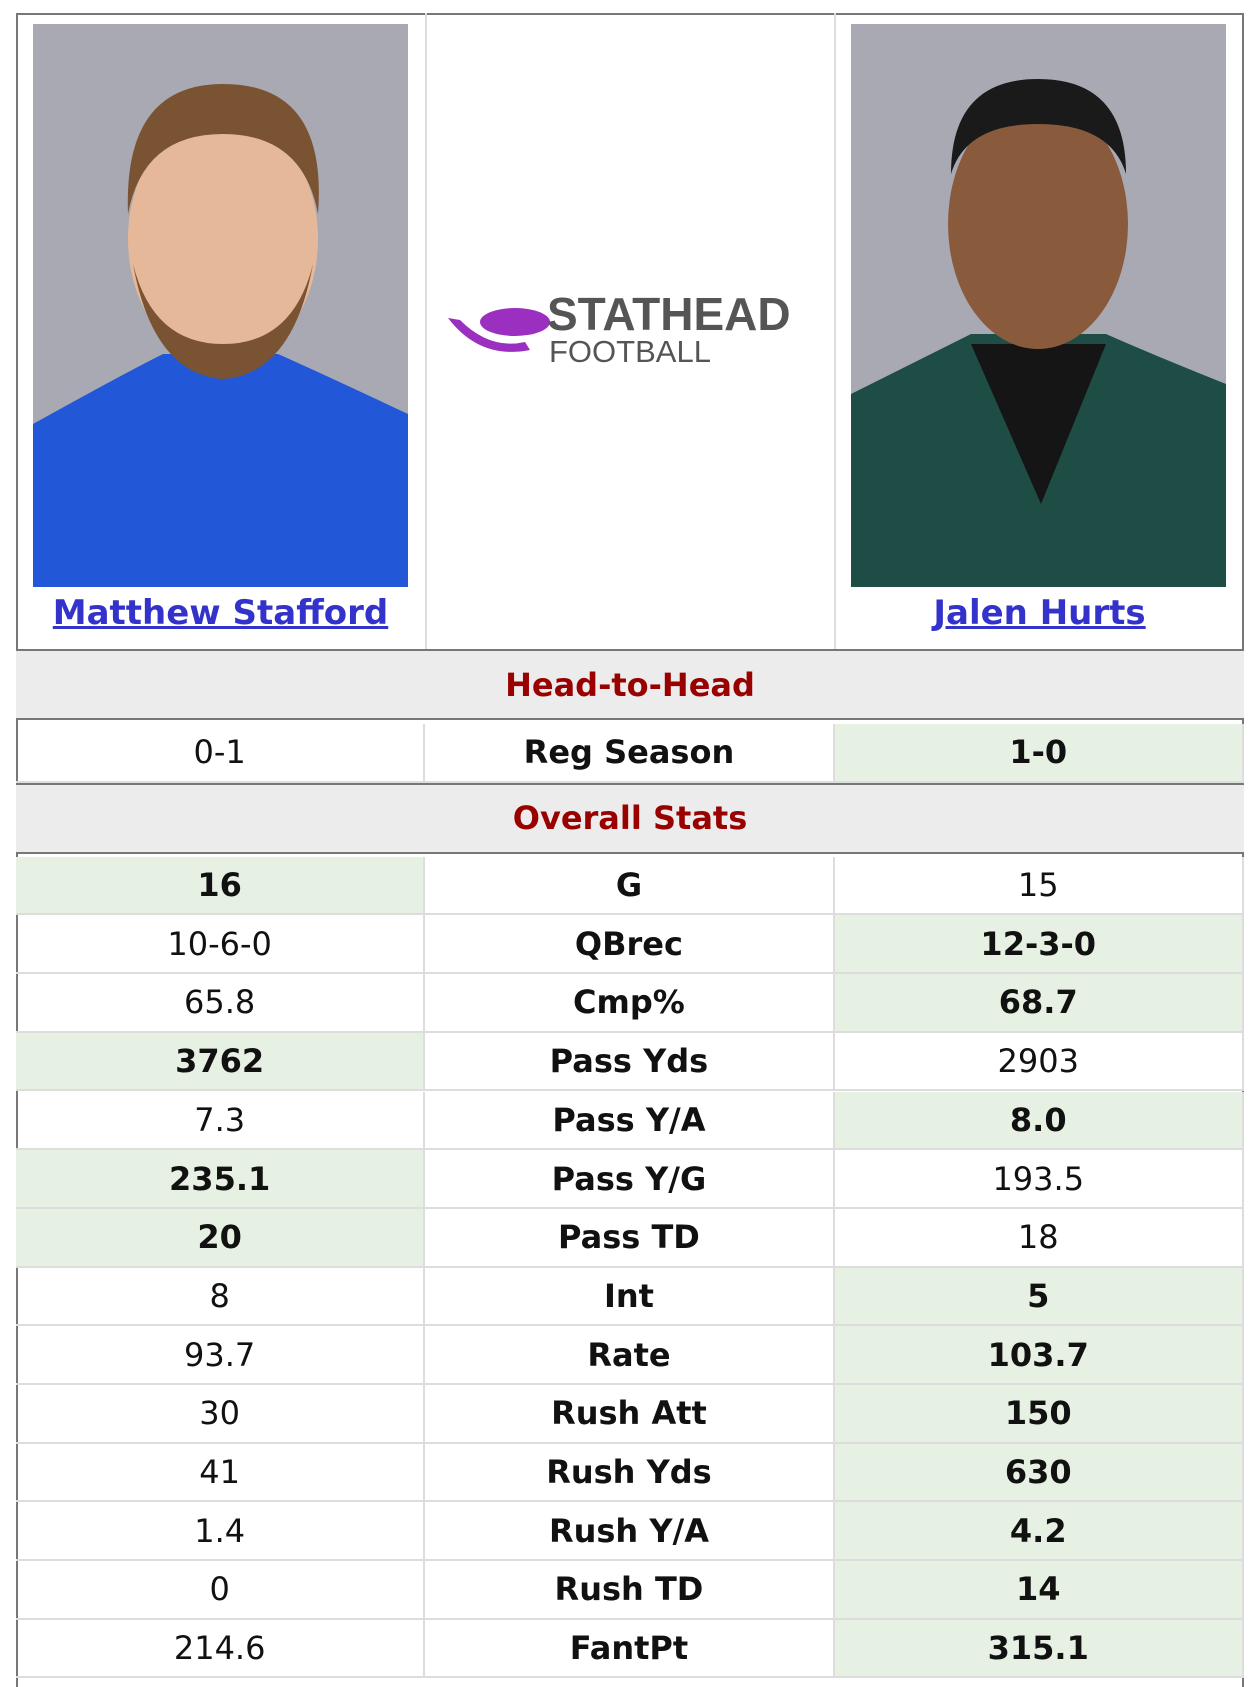 The width and height of the screenshot is (1260, 1687). What do you see at coordinates (1039, 1238) in the screenshot?
I see `stat-value: 18` at bounding box center [1039, 1238].